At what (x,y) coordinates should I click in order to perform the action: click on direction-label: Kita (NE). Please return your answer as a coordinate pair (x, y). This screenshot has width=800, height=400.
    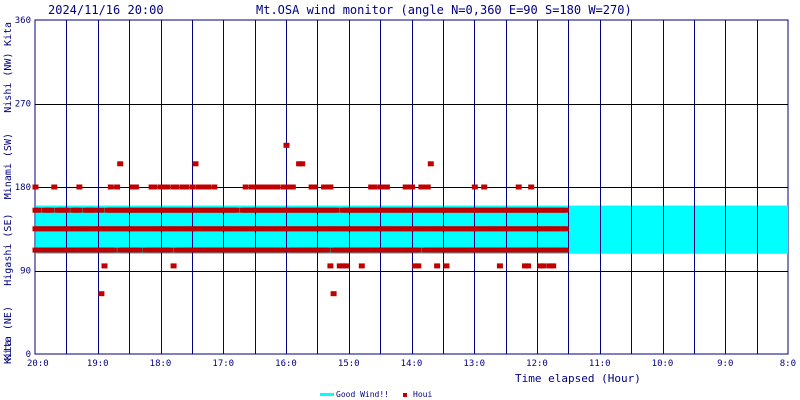
    Looking at the image, I should click on (8, 333).